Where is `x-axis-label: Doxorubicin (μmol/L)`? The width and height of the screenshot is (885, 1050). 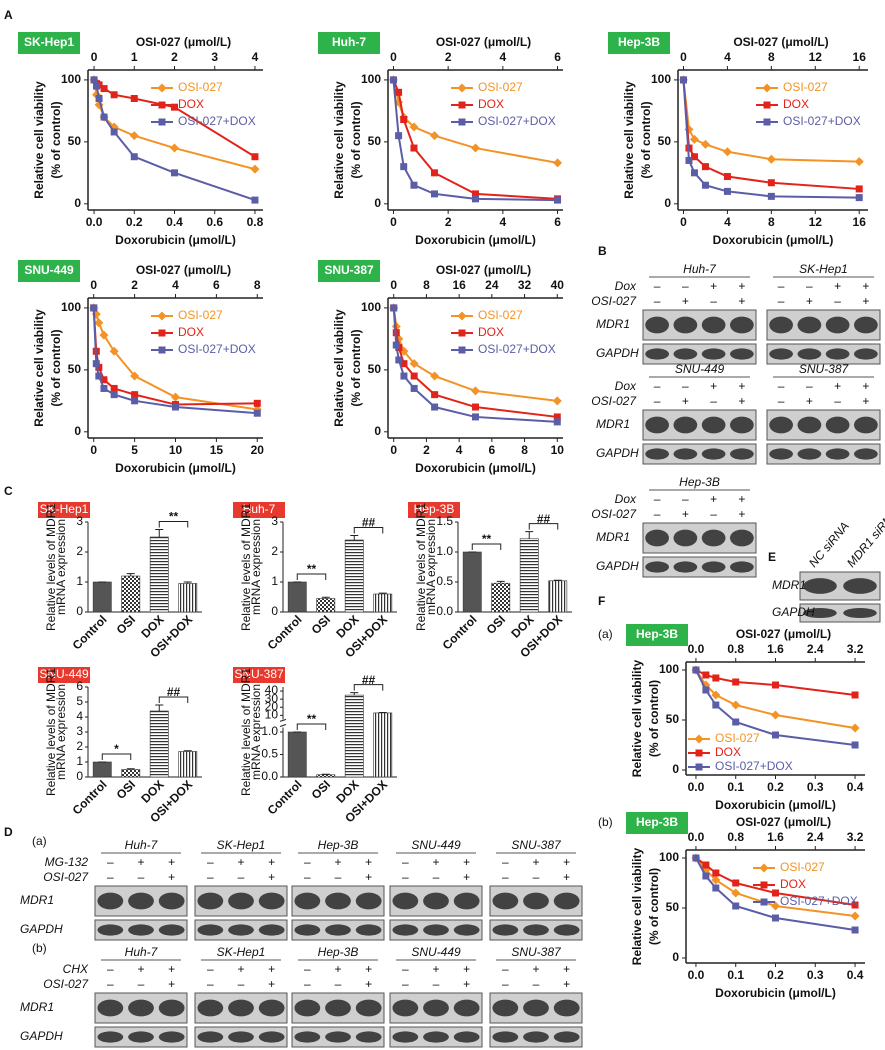
x-axis-label: Doxorubicin (μmol/L) is located at coordinates (775, 993).